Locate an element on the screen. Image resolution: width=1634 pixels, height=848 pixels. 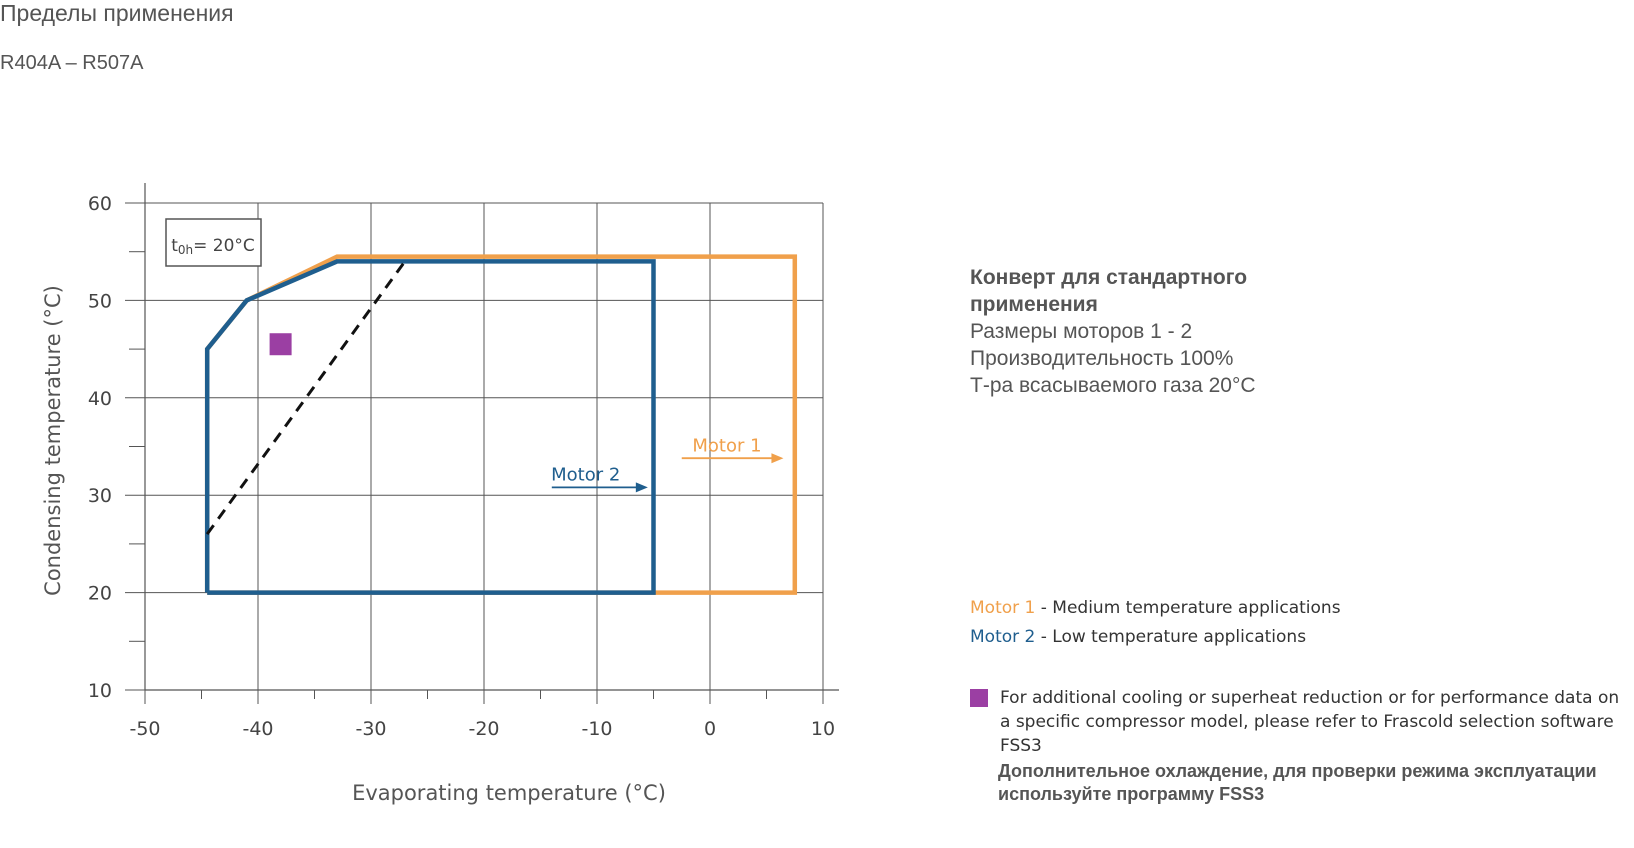
y-tick-label: 10 is located at coordinates (100, 691).